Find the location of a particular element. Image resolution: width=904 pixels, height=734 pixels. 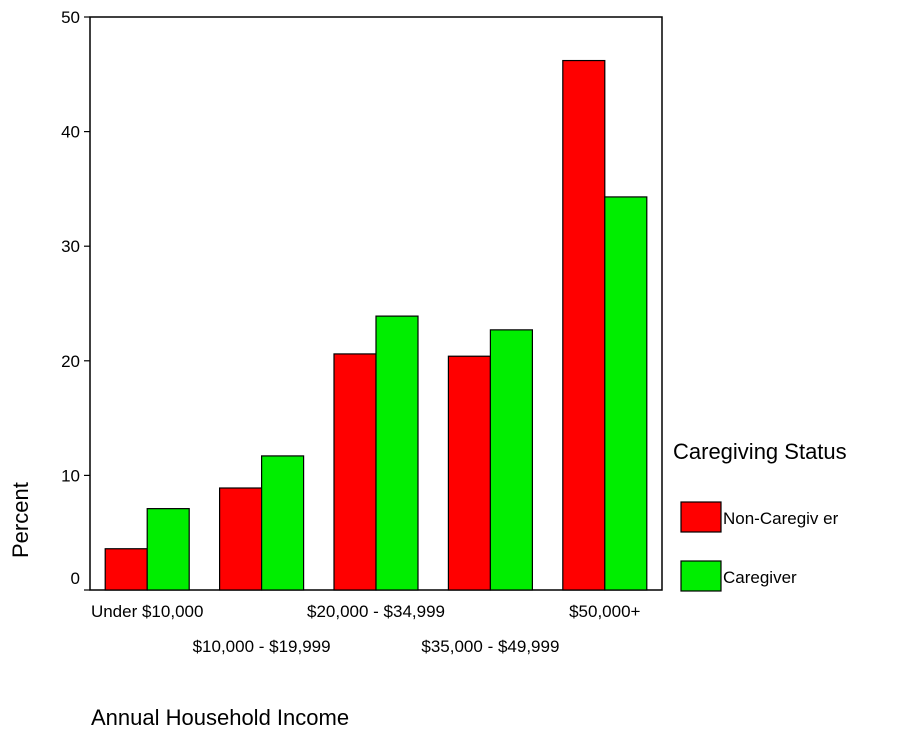

x-tick-label: $20,000 - $34,999 is located at coordinates (376, 611).